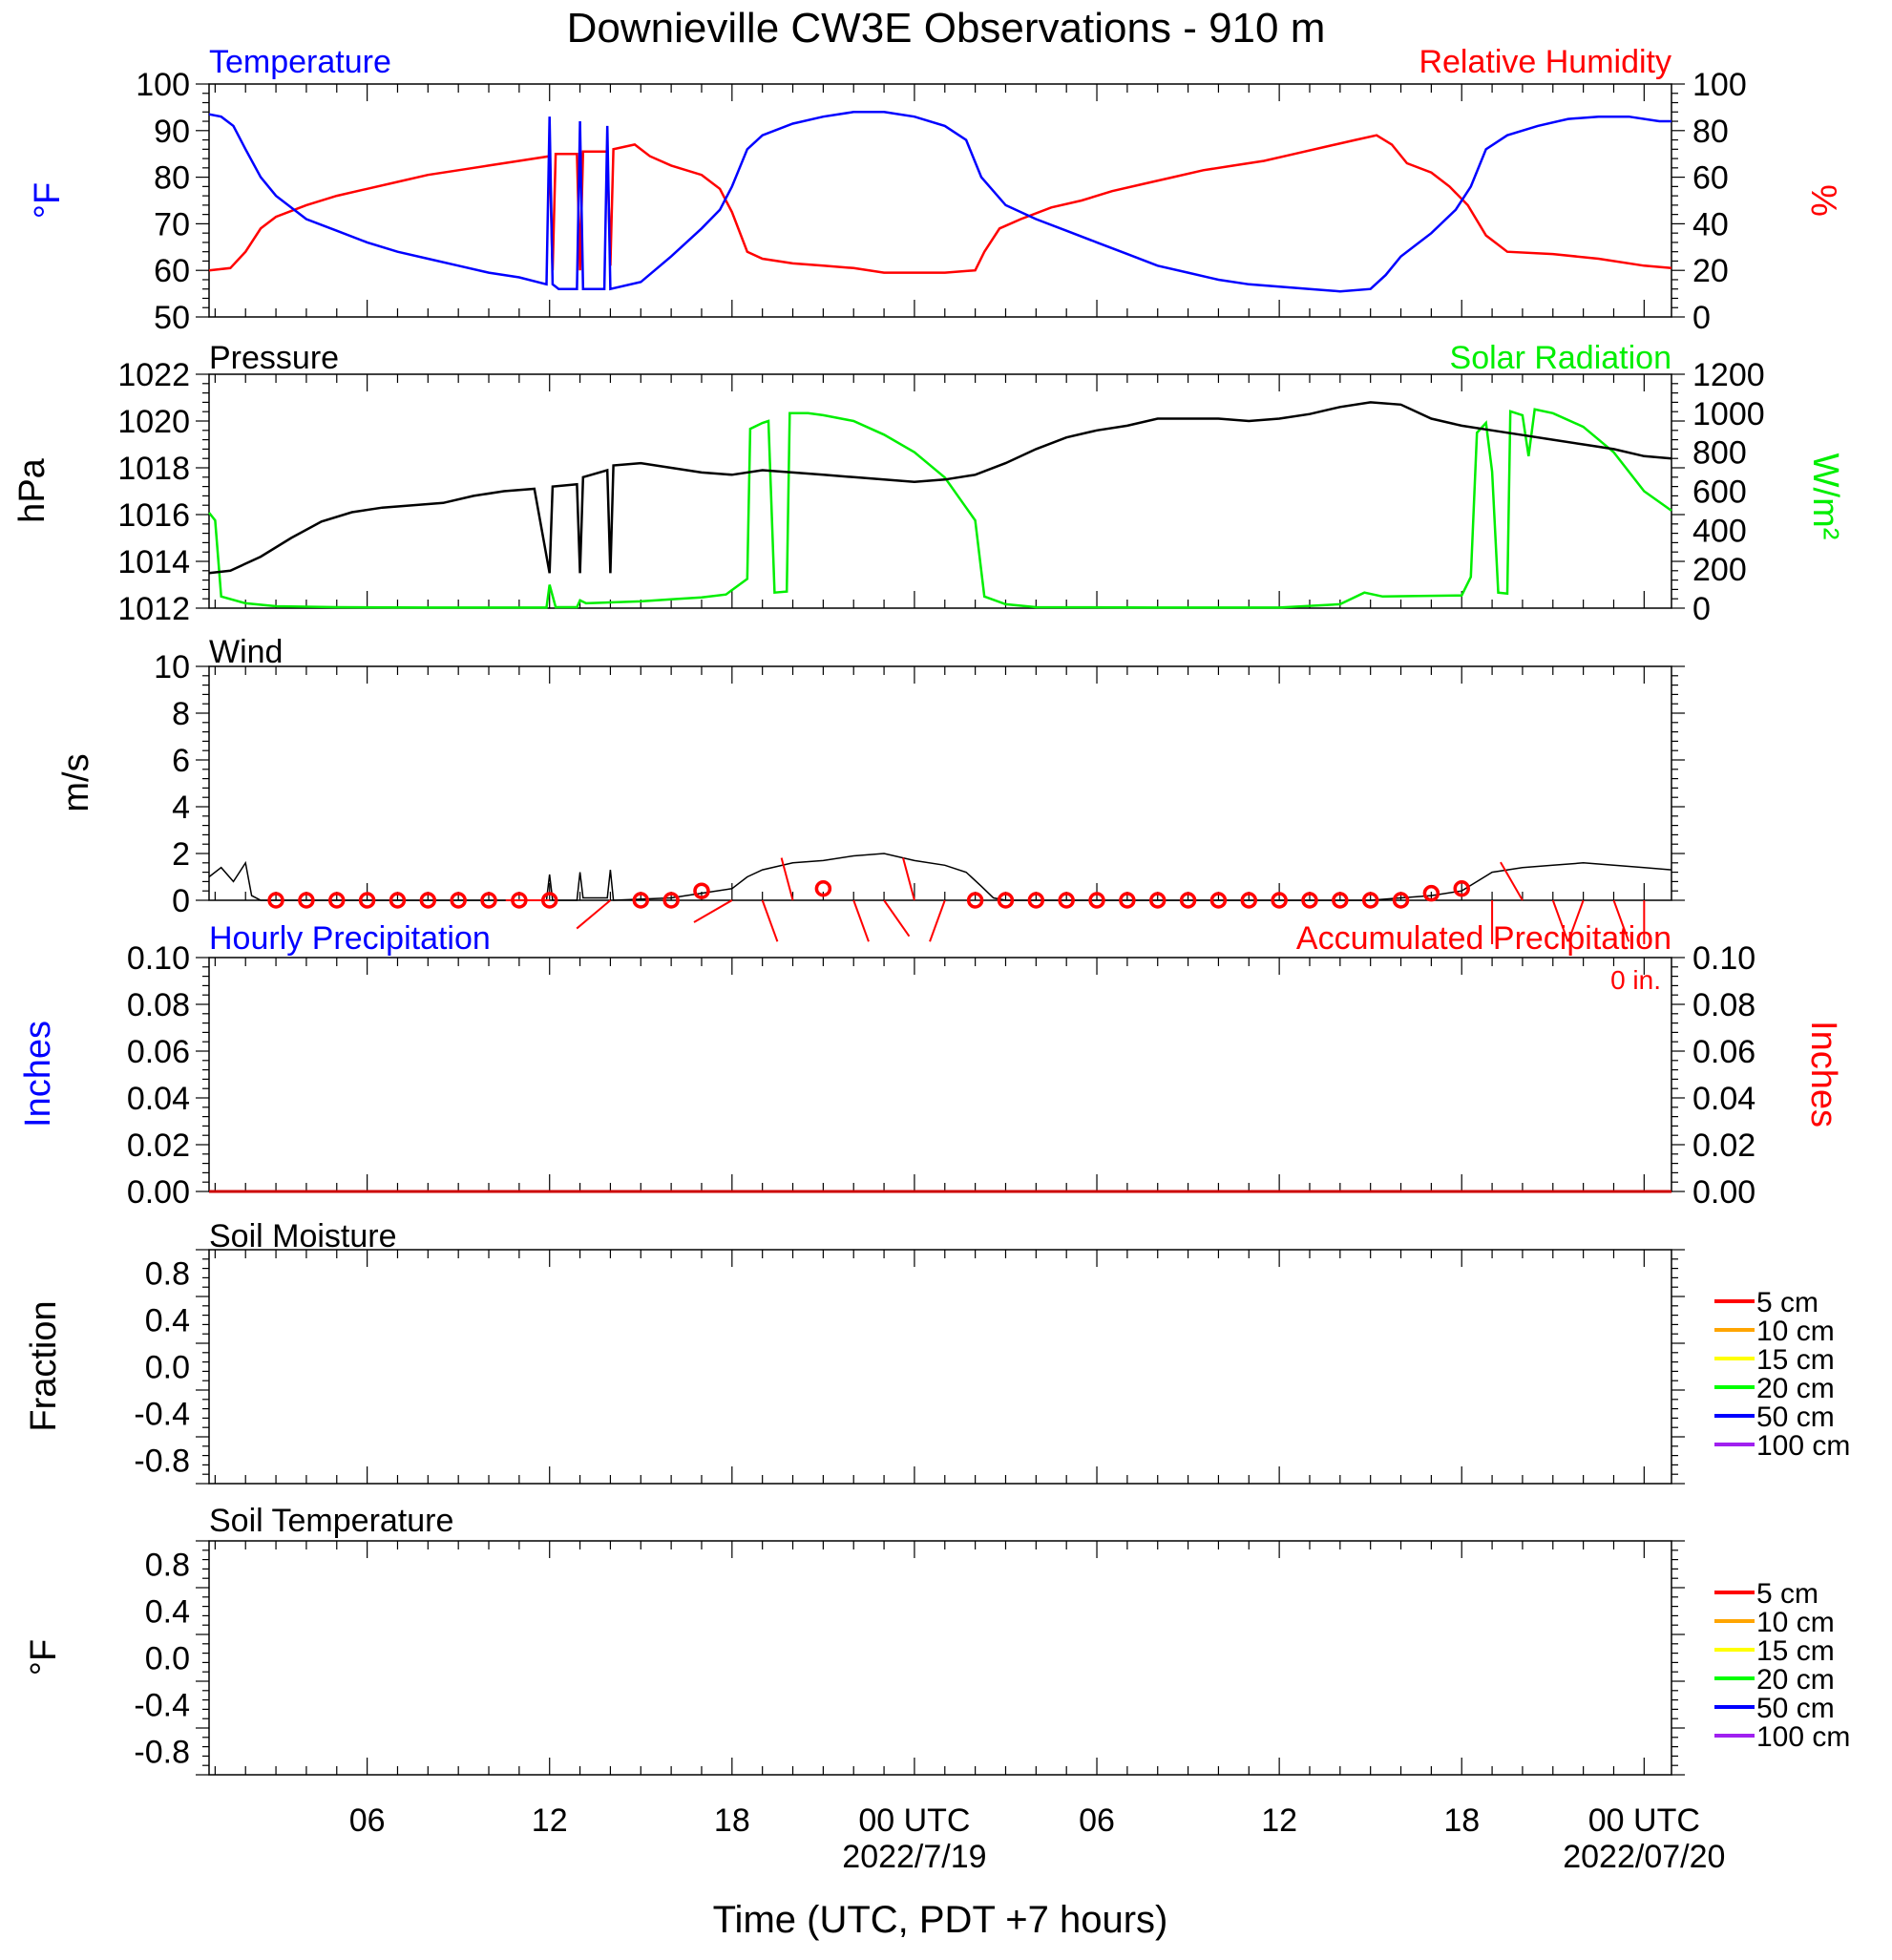  Describe the element at coordinates (1545, 62) in the screenshot. I see `humidity-title: Relative Humidity` at that location.